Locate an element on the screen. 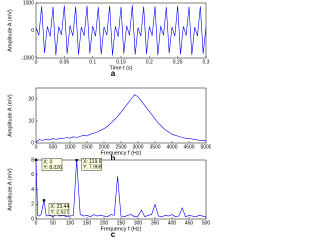 The image size is (320, 240). datatip-text: X: 23.44 is located at coordinates (59, 207).